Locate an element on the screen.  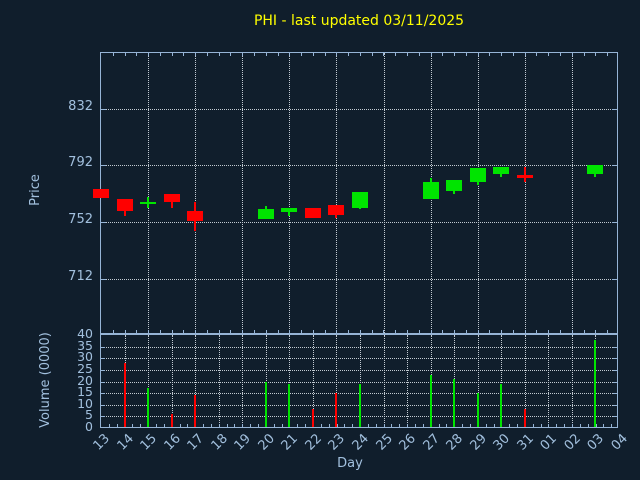
day-tick-label: 04 is located at coordinates (619, 442).